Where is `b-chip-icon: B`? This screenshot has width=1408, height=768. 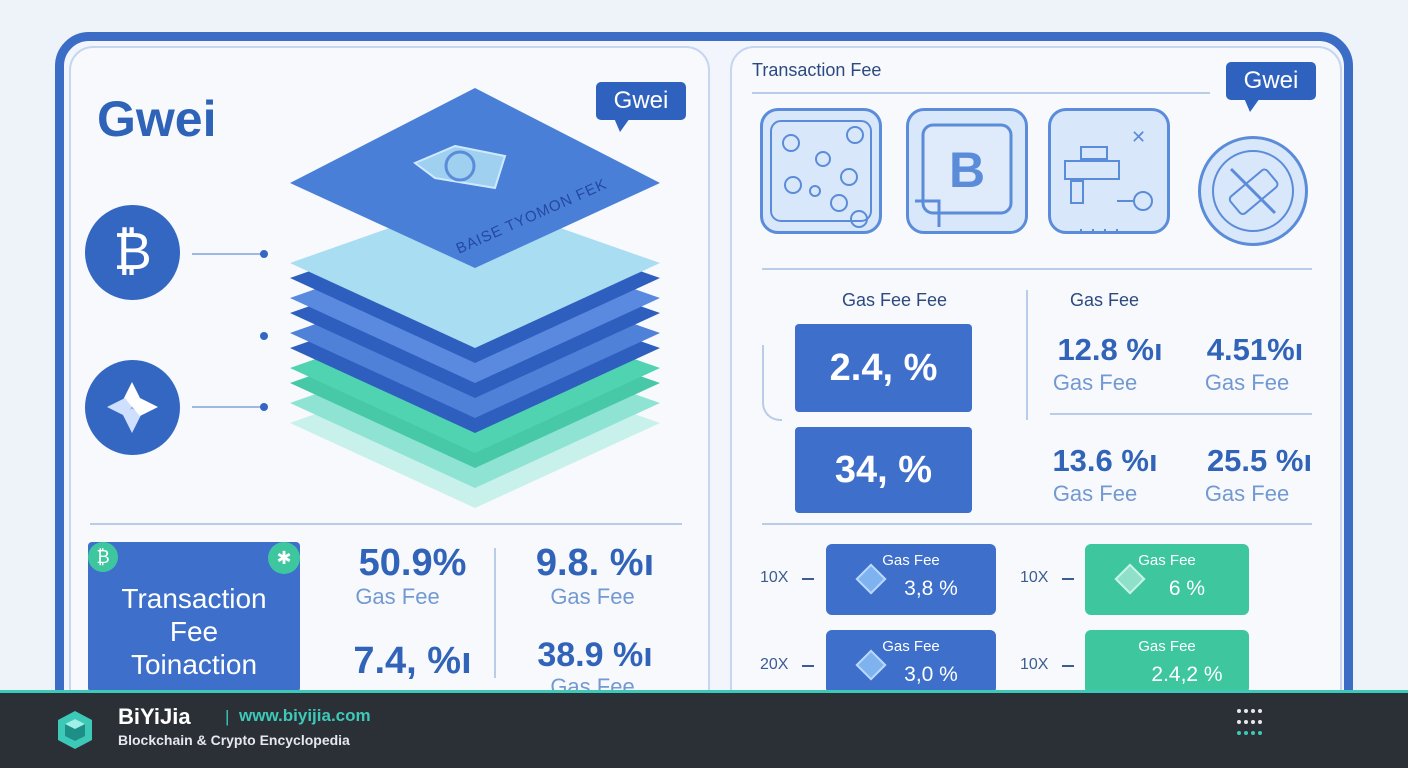 b-chip-icon: B is located at coordinates (967, 171).